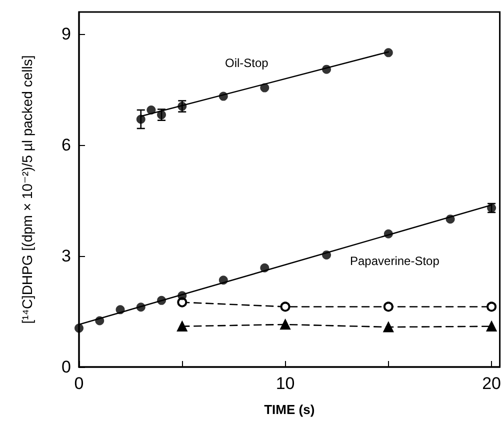 This screenshot has width=504, height=425. I want to click on annotation: Oil-Stop, so click(247, 63).